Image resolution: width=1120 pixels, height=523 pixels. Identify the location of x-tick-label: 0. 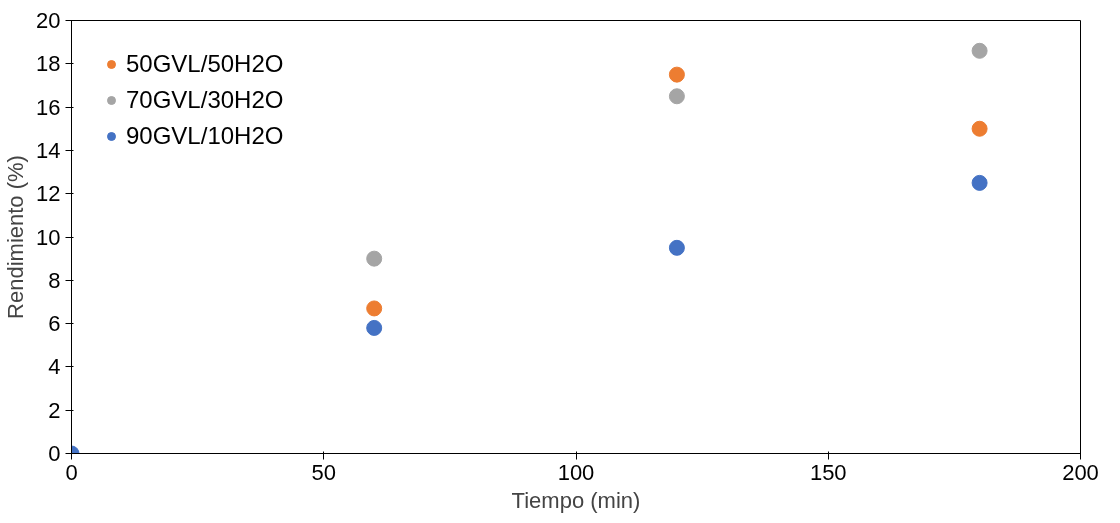
(71, 472).